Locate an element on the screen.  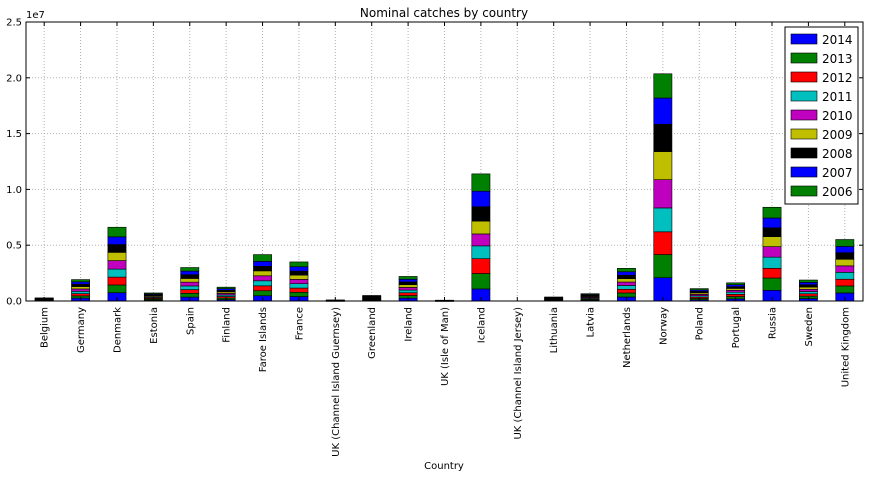
legend-label: 2013 is located at coordinates (837, 59).